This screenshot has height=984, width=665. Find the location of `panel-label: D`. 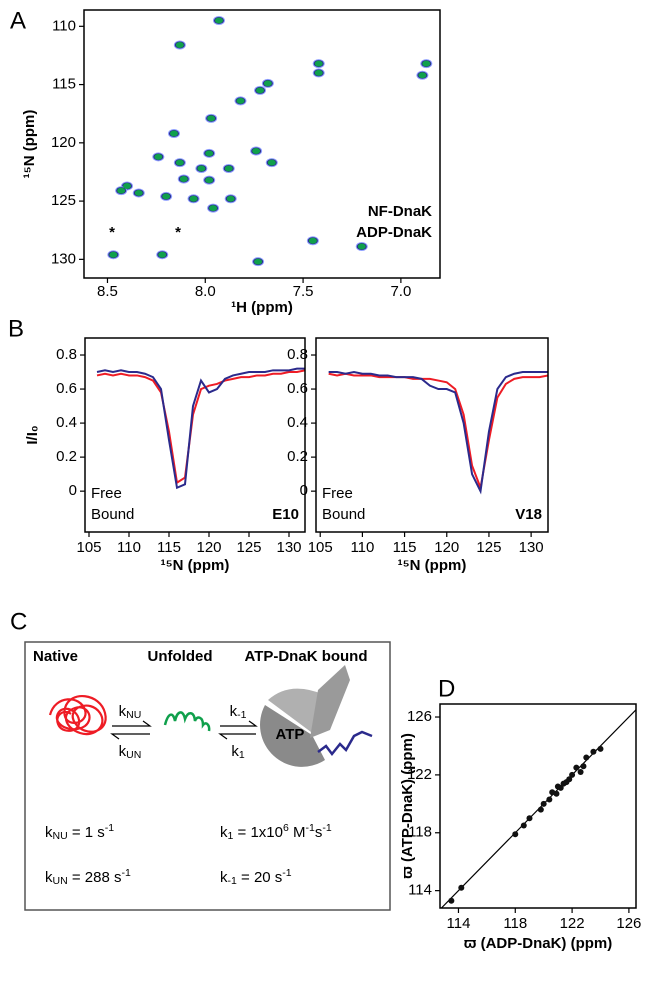

panel-label: D is located at coordinates (446, 688).